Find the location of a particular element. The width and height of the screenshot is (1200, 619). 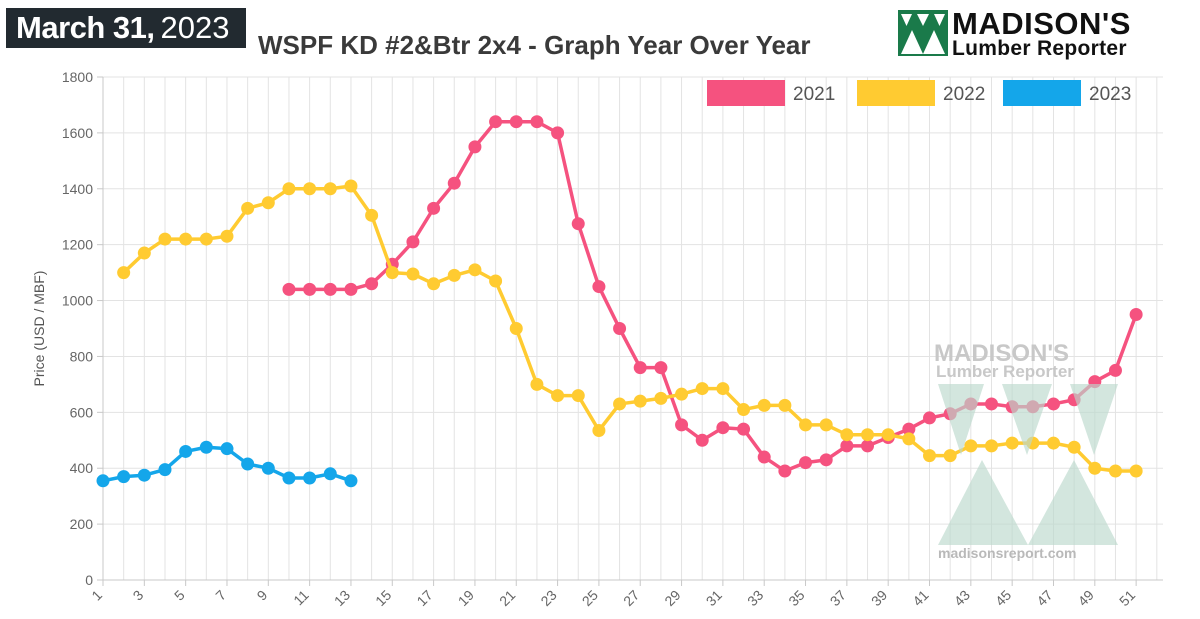

date-badge: March 31, 2023 is located at coordinates (126, 28).